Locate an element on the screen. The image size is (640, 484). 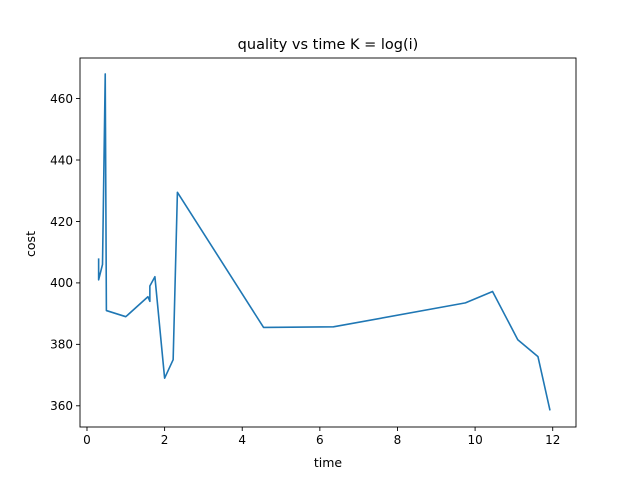
y-tick-label: 420 is located at coordinates (61, 222).